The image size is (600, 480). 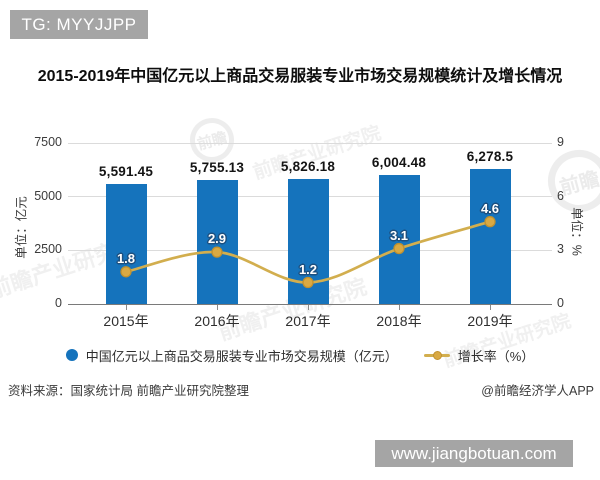 What do you see at coordinates (126, 321) in the screenshot?
I see `x-axis-tick-label: 2015年` at bounding box center [126, 321].